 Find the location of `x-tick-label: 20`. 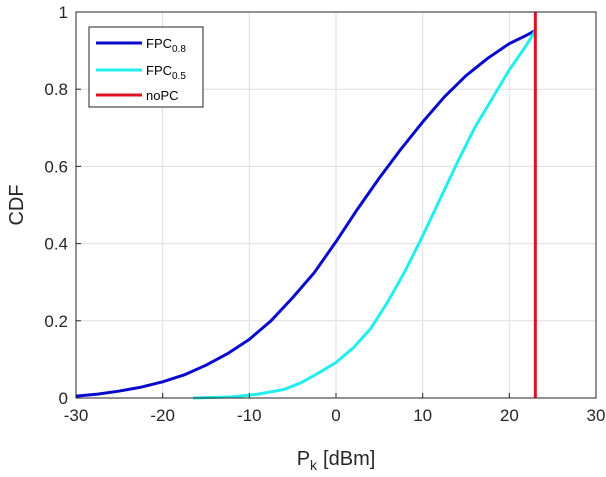

x-tick-label: 20 is located at coordinates (509, 415).